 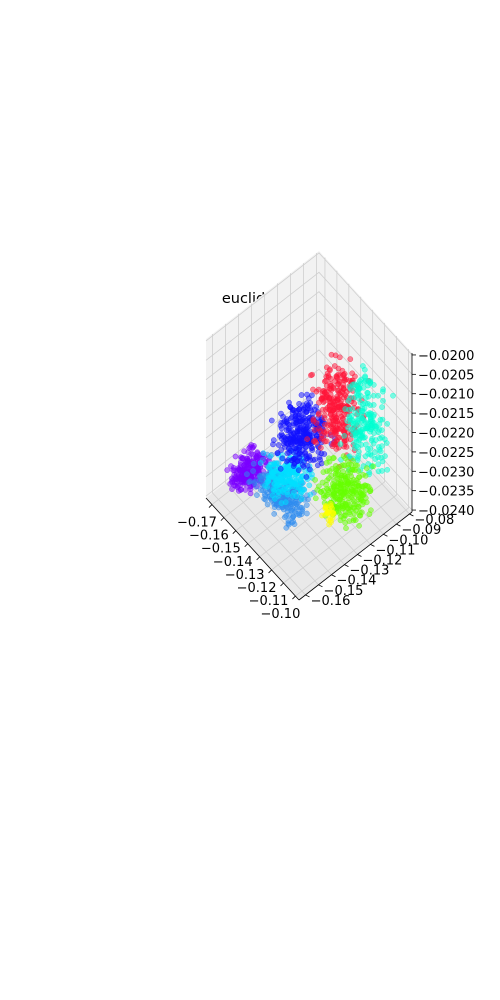 I want to click on data-points, so click(x=310, y=441).